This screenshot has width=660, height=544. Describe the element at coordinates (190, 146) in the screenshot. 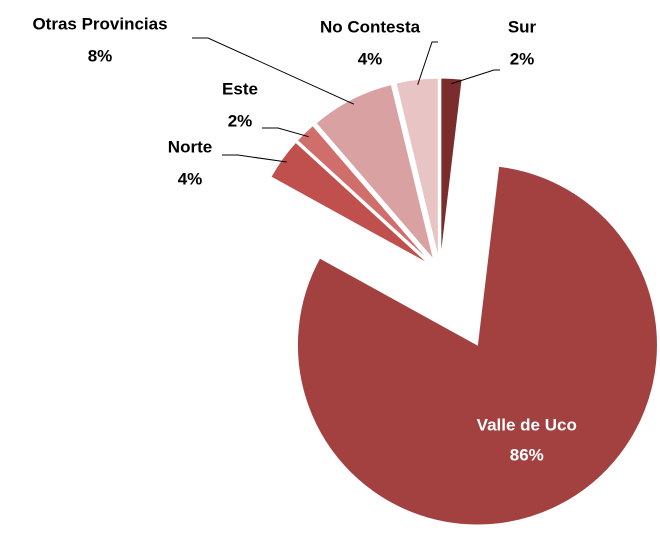

I see `slice-label: Norte` at that location.